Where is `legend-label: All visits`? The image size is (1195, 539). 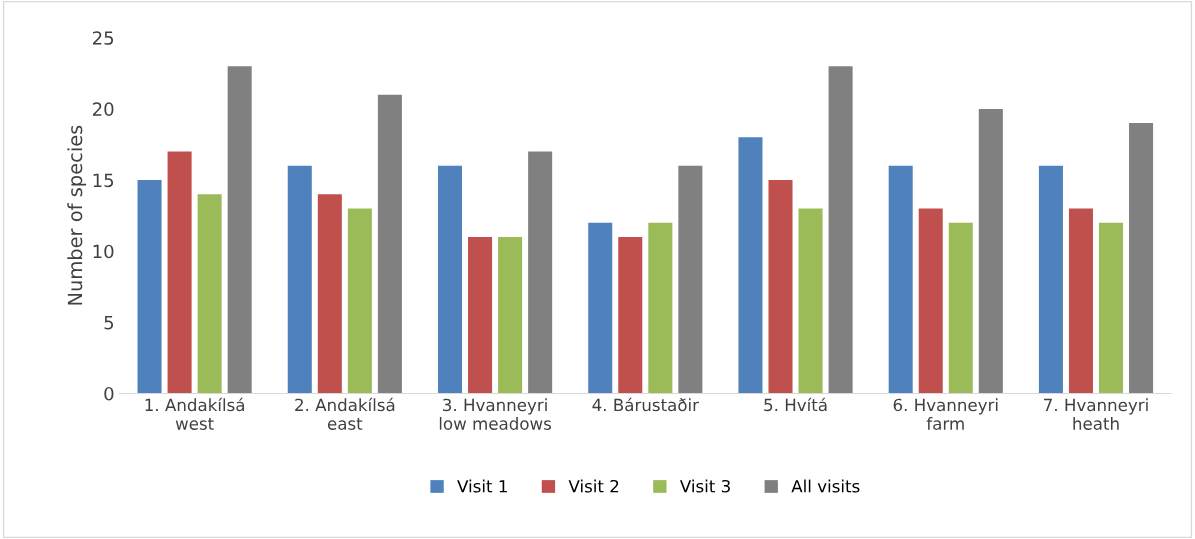 legend-label: All visits is located at coordinates (825, 486).